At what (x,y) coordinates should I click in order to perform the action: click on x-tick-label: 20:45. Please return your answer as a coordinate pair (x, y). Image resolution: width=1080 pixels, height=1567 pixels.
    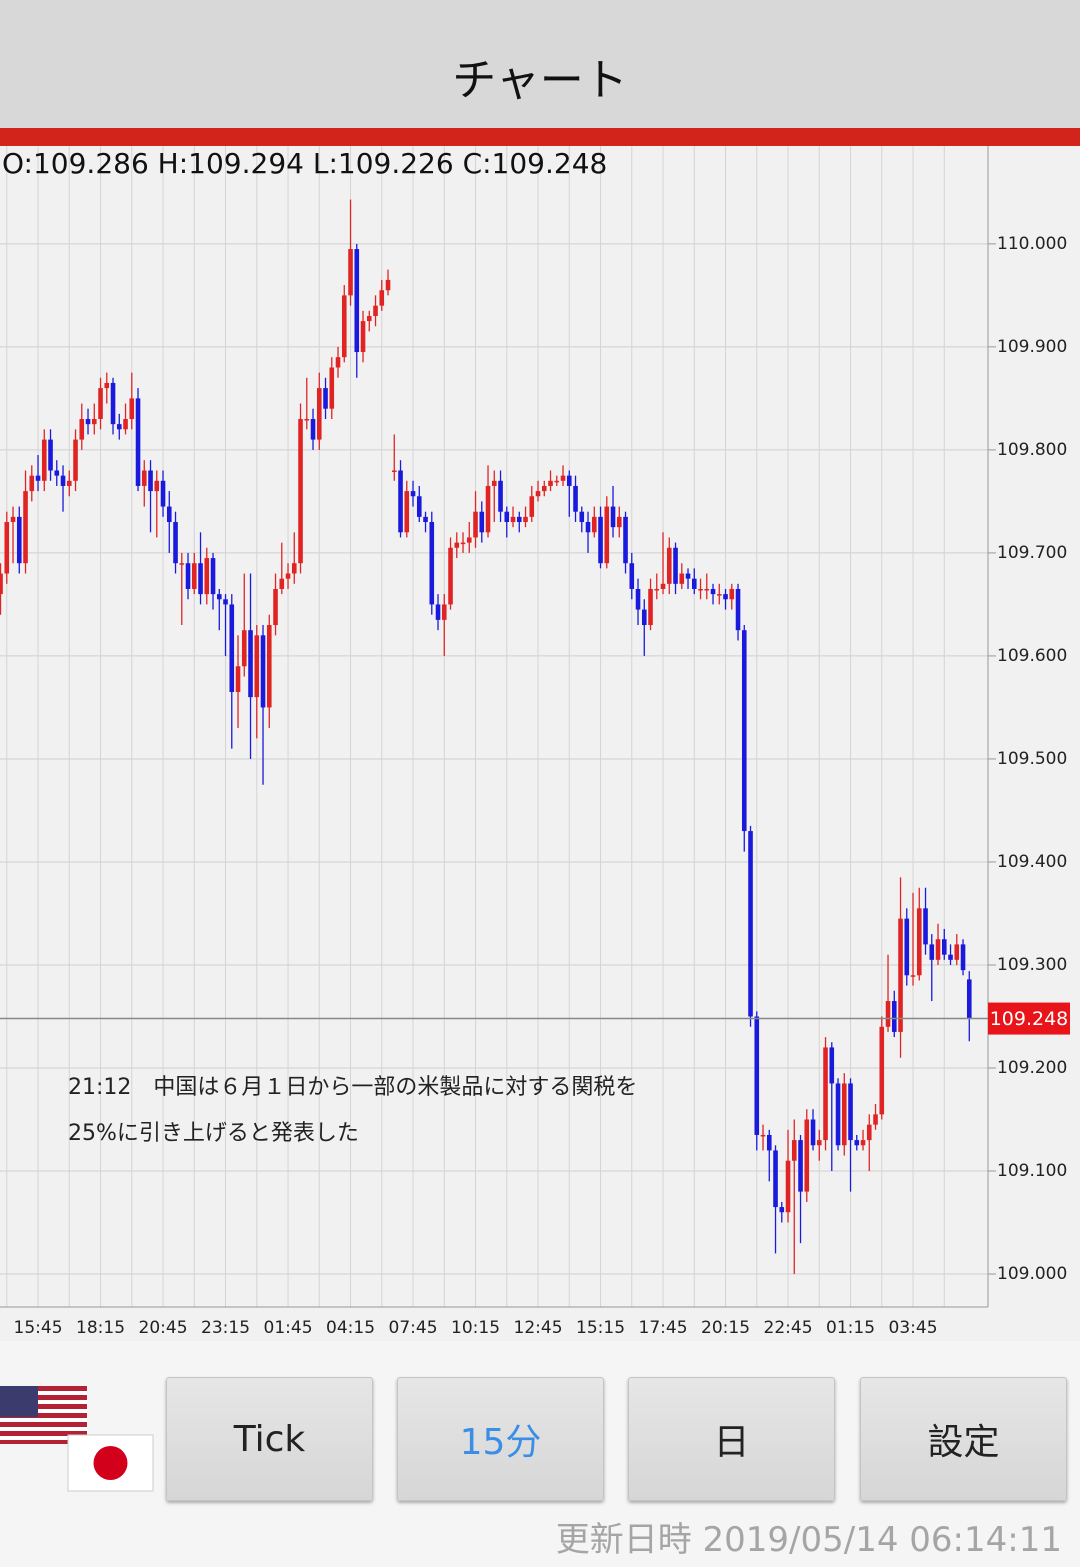
    Looking at the image, I should click on (163, 1328).